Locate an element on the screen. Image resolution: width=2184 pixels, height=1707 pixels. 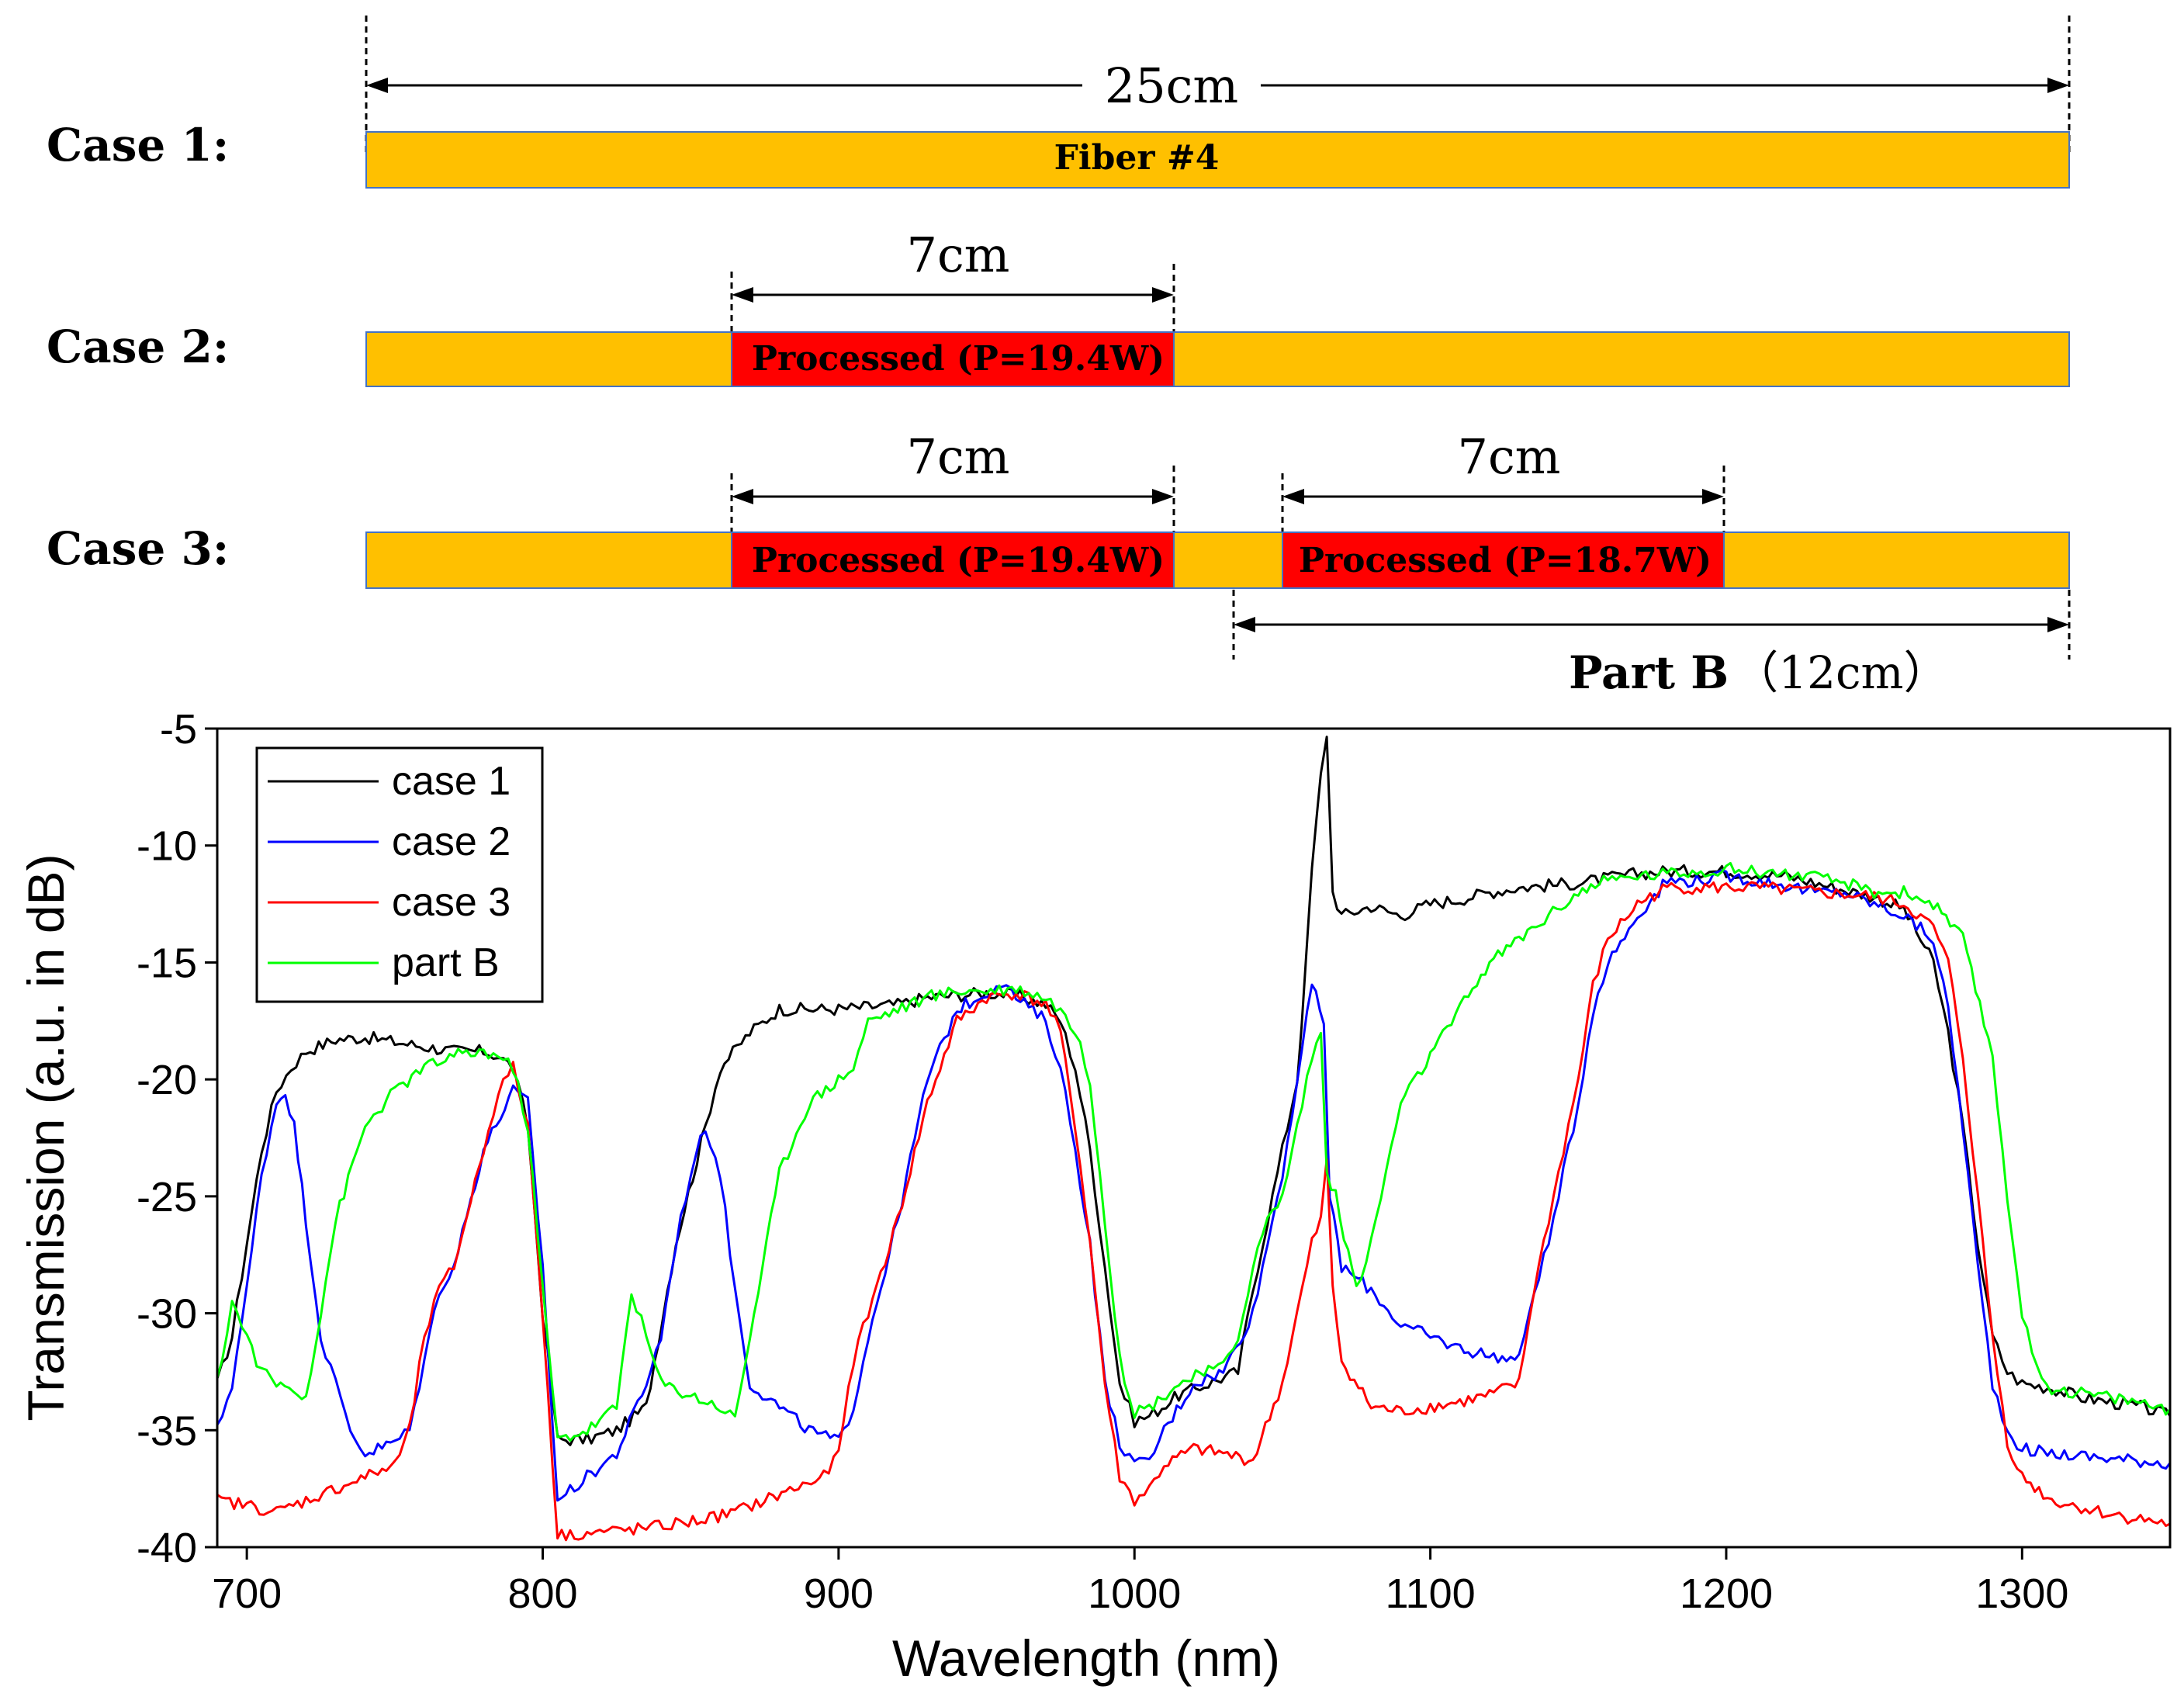
dim-case3a-arrow-right is located at coordinates (1163, 496).